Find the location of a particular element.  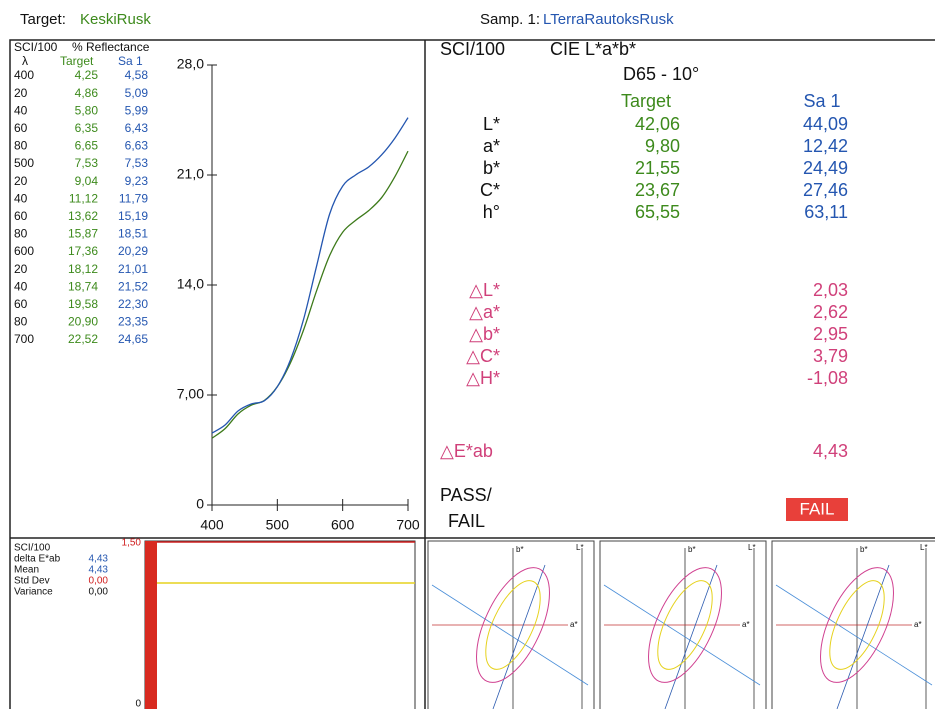

delta-label: △L* is located at coordinates (484, 290).